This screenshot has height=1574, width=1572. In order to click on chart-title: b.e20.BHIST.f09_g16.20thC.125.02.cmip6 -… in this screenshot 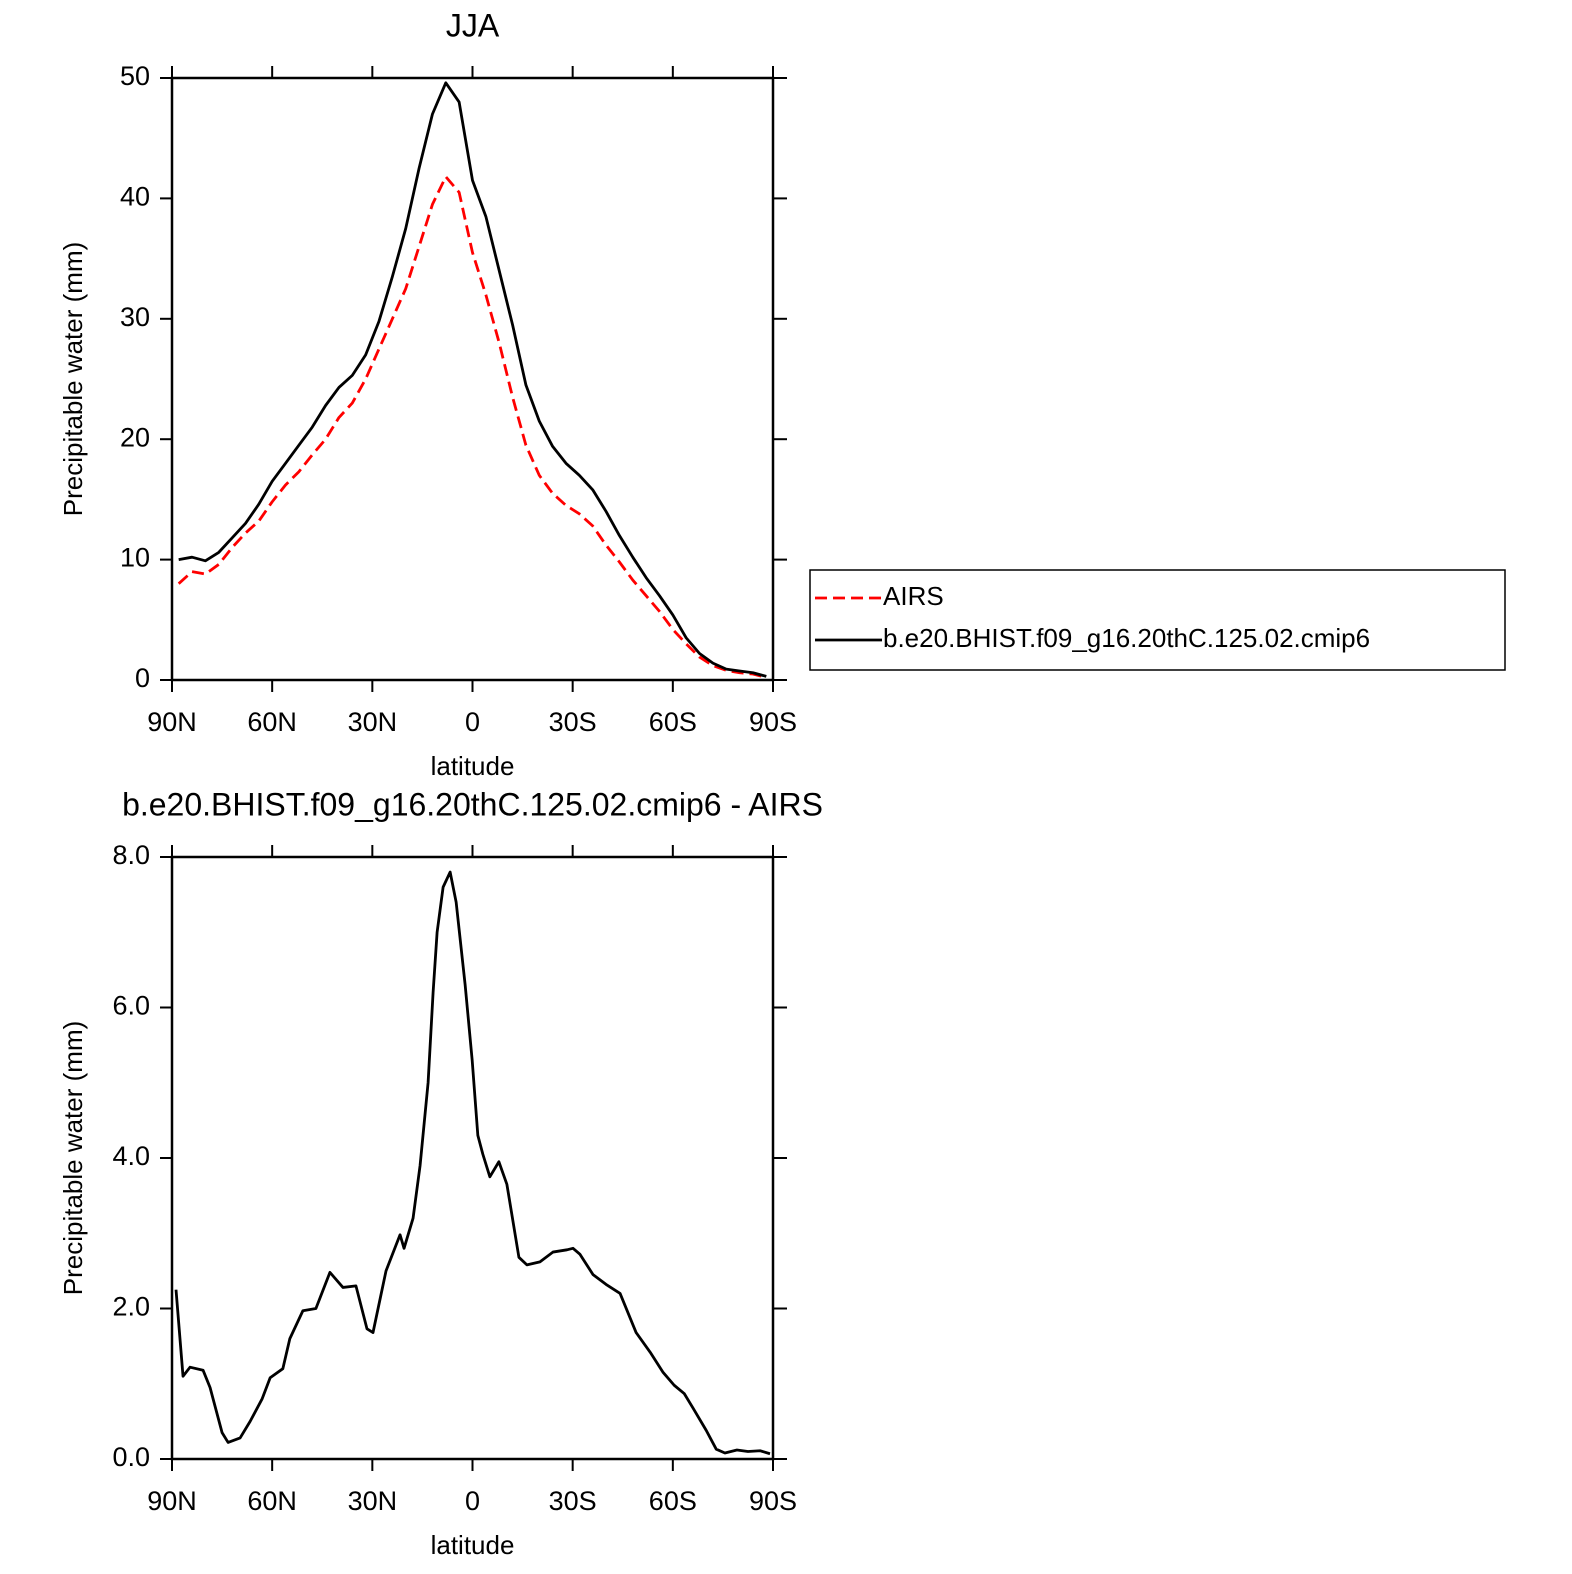, I will do `click(472, 804)`.